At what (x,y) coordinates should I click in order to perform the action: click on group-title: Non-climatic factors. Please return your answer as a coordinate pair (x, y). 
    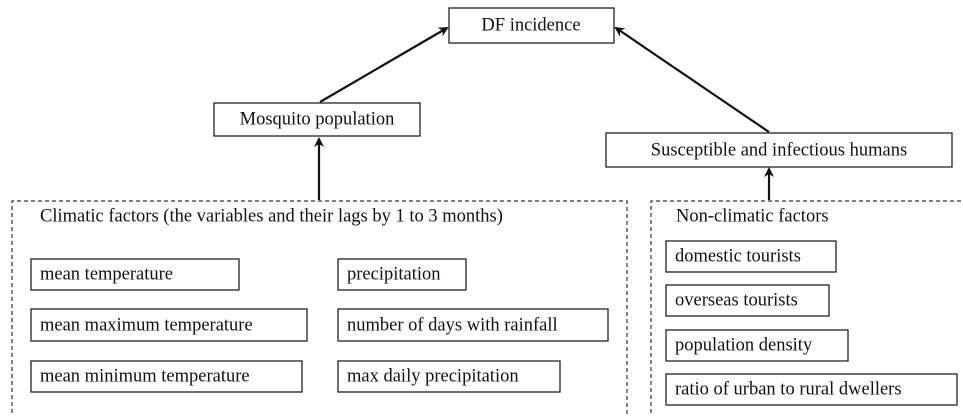
    Looking at the image, I should click on (752, 216).